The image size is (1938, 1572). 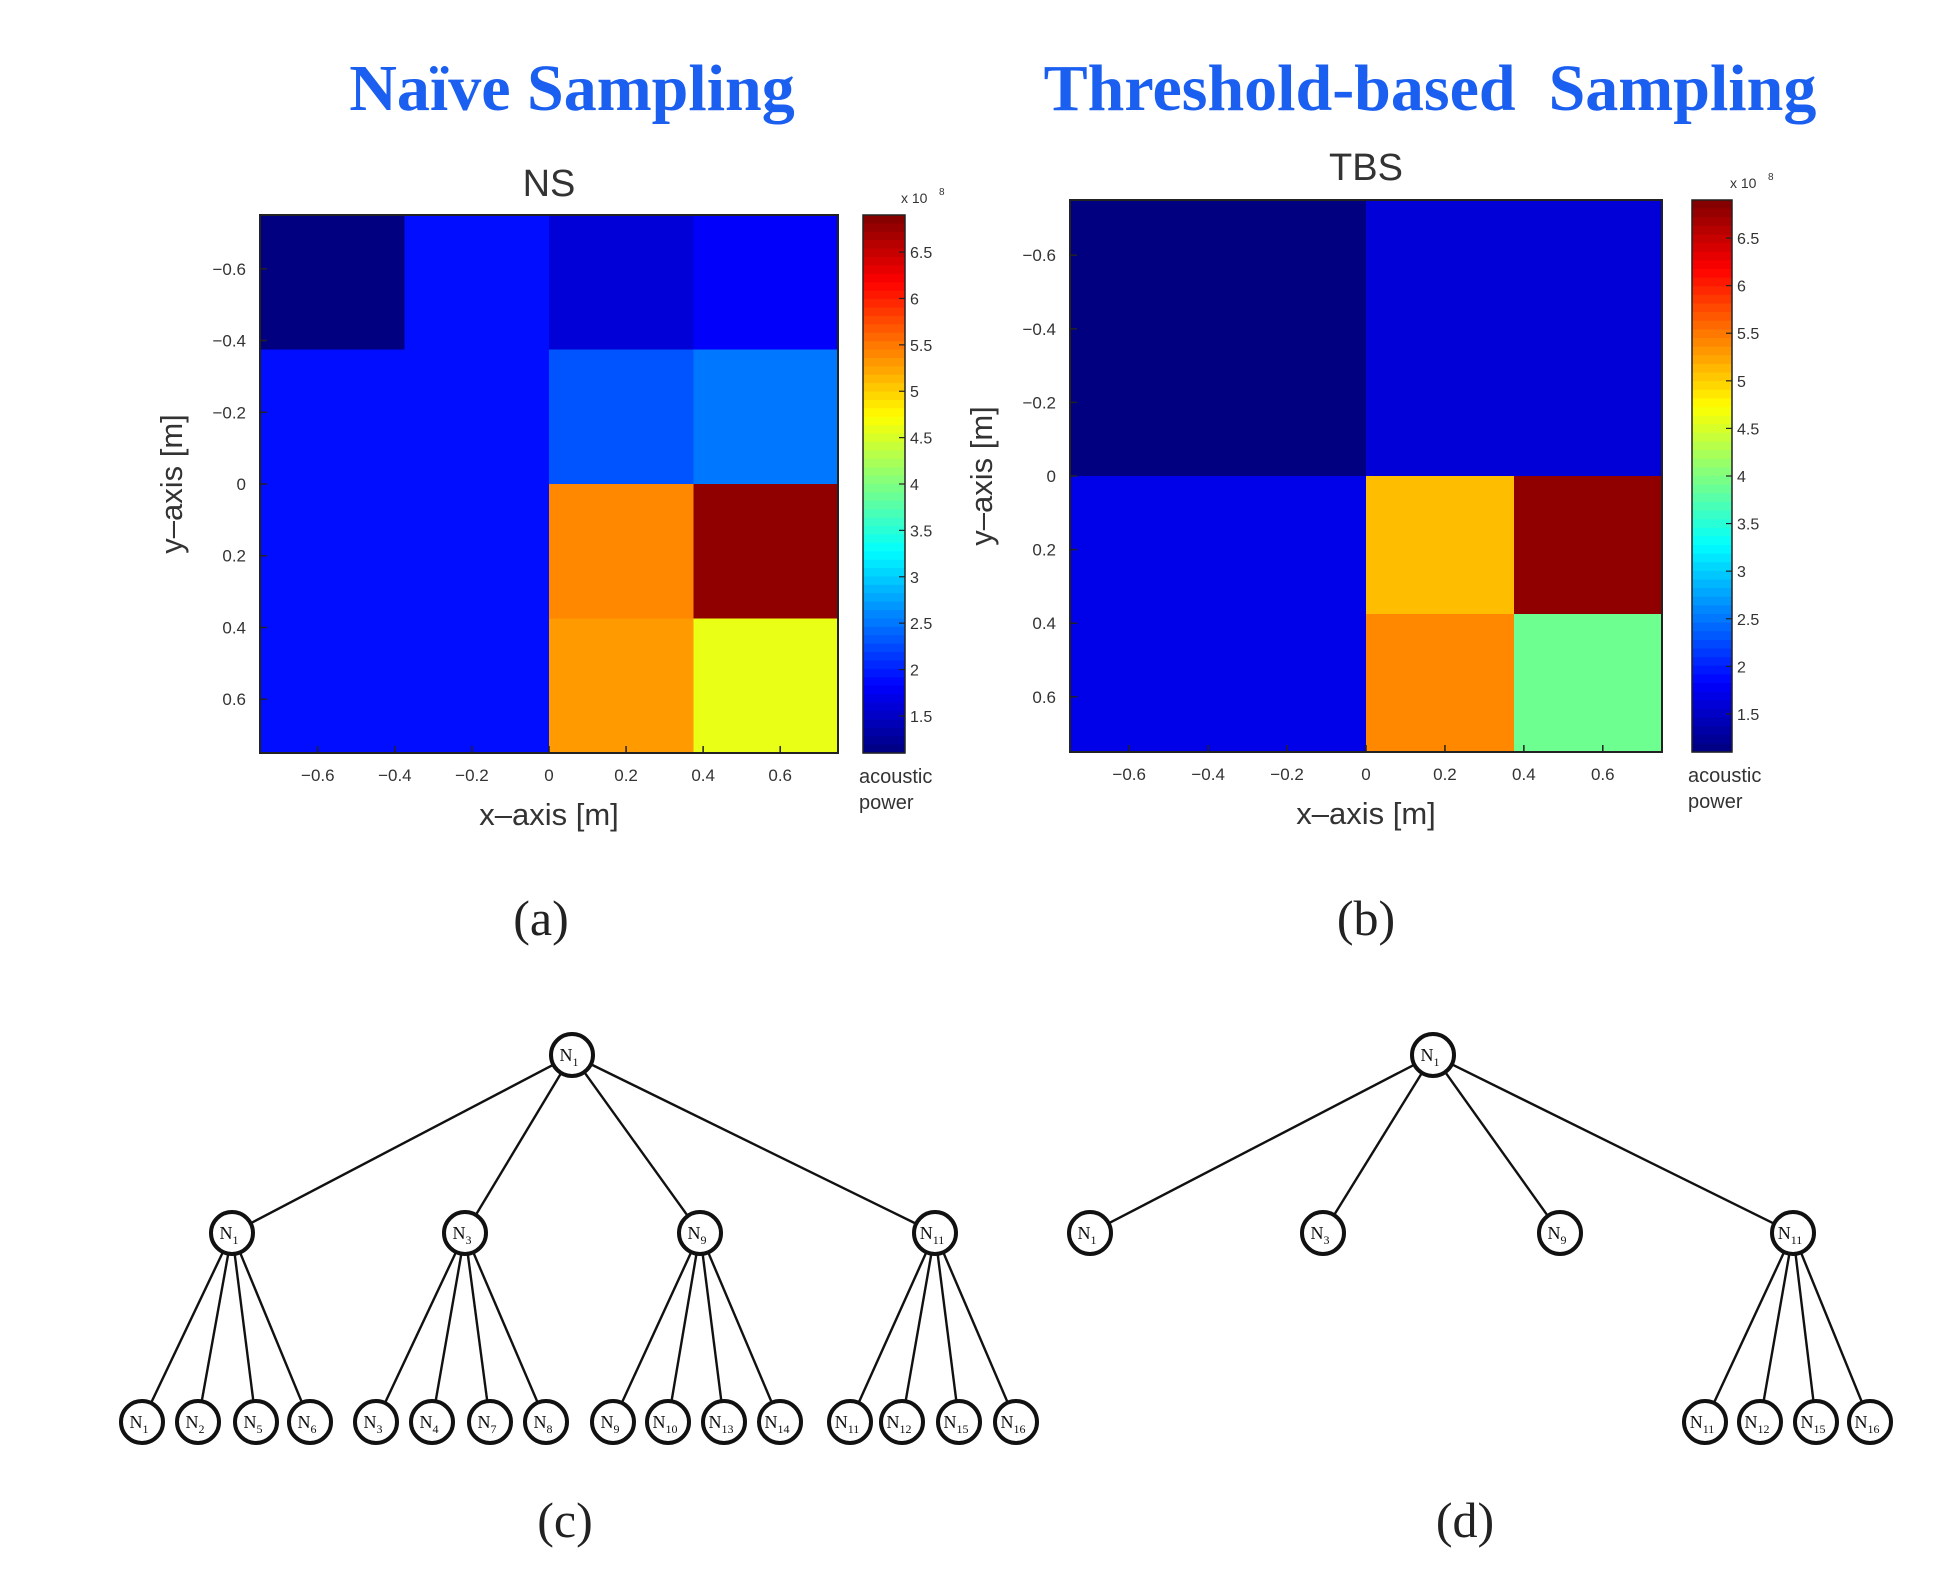 I want to click on colorbar-tick-label: 3, so click(x=914, y=578).